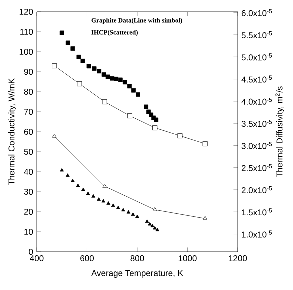 The image size is (293, 290). What do you see at coordinates (257, 35) in the screenshot?
I see `y2-tick-label: 5.5x10$^{-5}$` at bounding box center [257, 35].